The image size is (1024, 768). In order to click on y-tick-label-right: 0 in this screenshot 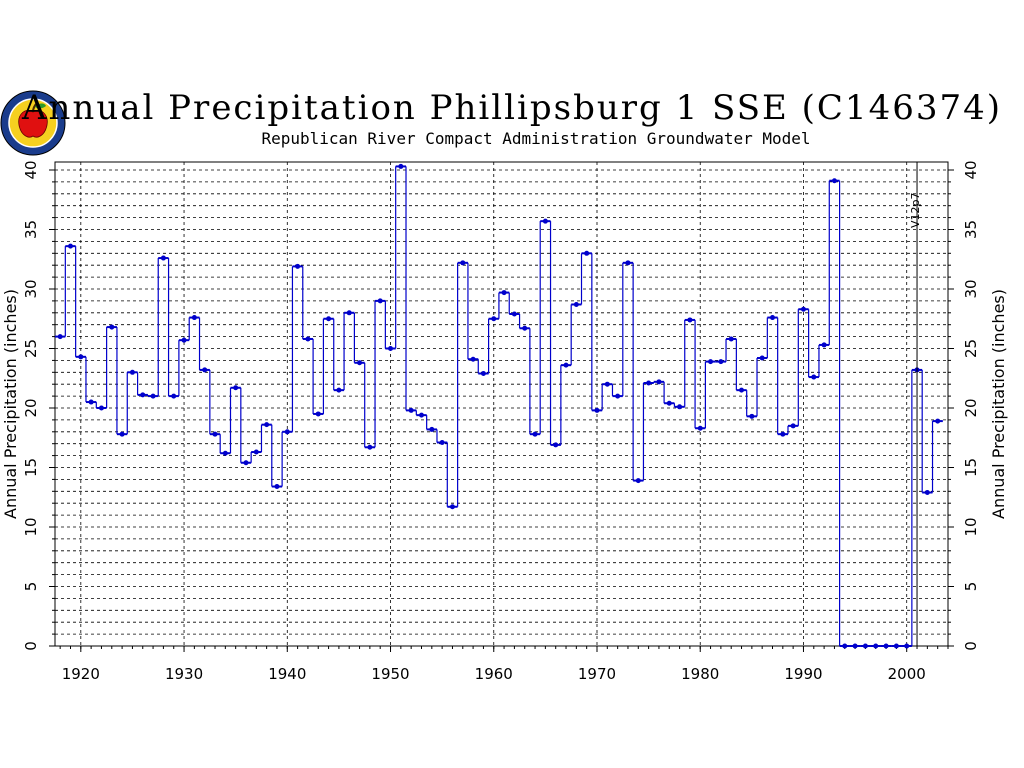, I will do `click(971, 646)`.